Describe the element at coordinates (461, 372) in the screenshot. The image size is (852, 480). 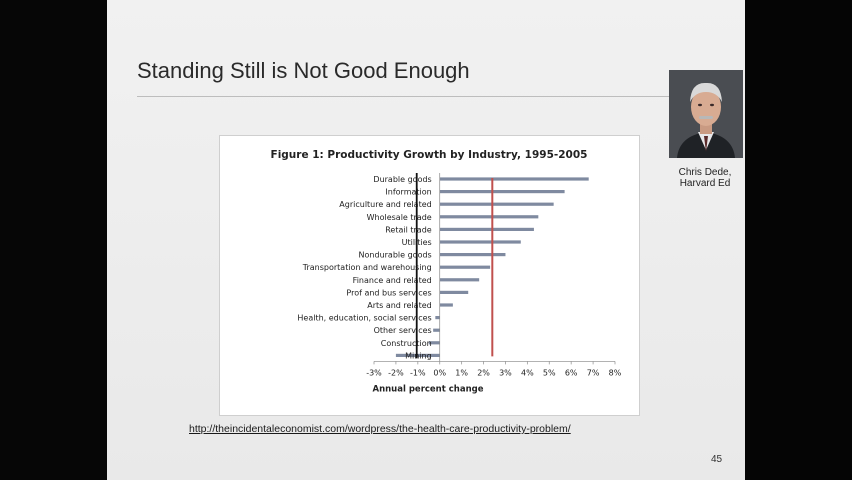
I see `x-tick-label-5: 1%` at that location.